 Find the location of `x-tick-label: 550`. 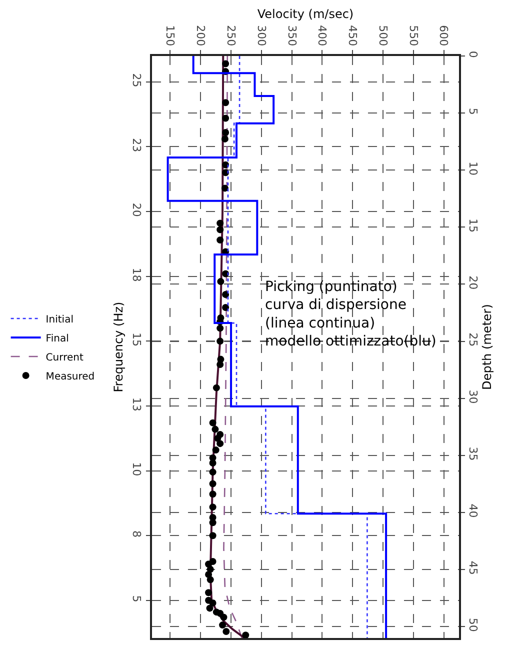

x-tick-label: 550 is located at coordinates (413, 35).